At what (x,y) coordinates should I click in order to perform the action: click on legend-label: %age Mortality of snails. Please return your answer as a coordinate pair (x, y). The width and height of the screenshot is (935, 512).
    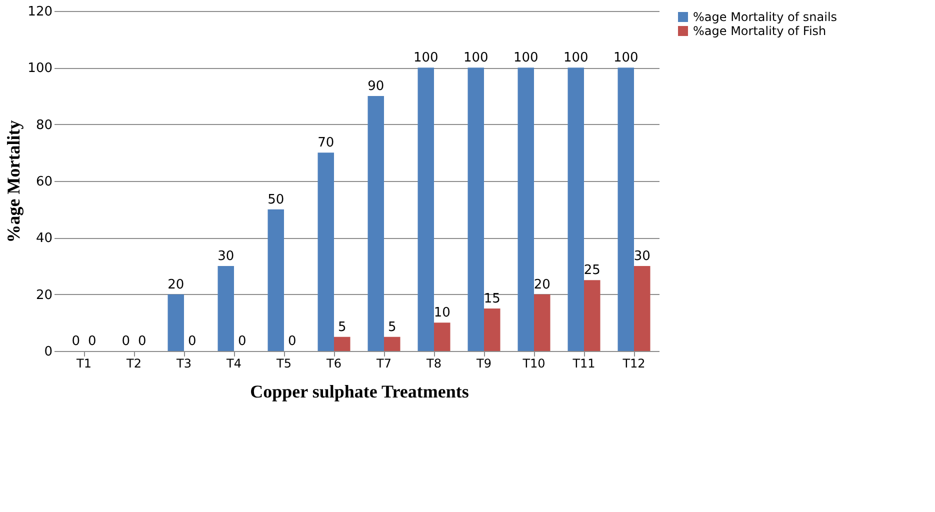
    Looking at the image, I should click on (765, 17).